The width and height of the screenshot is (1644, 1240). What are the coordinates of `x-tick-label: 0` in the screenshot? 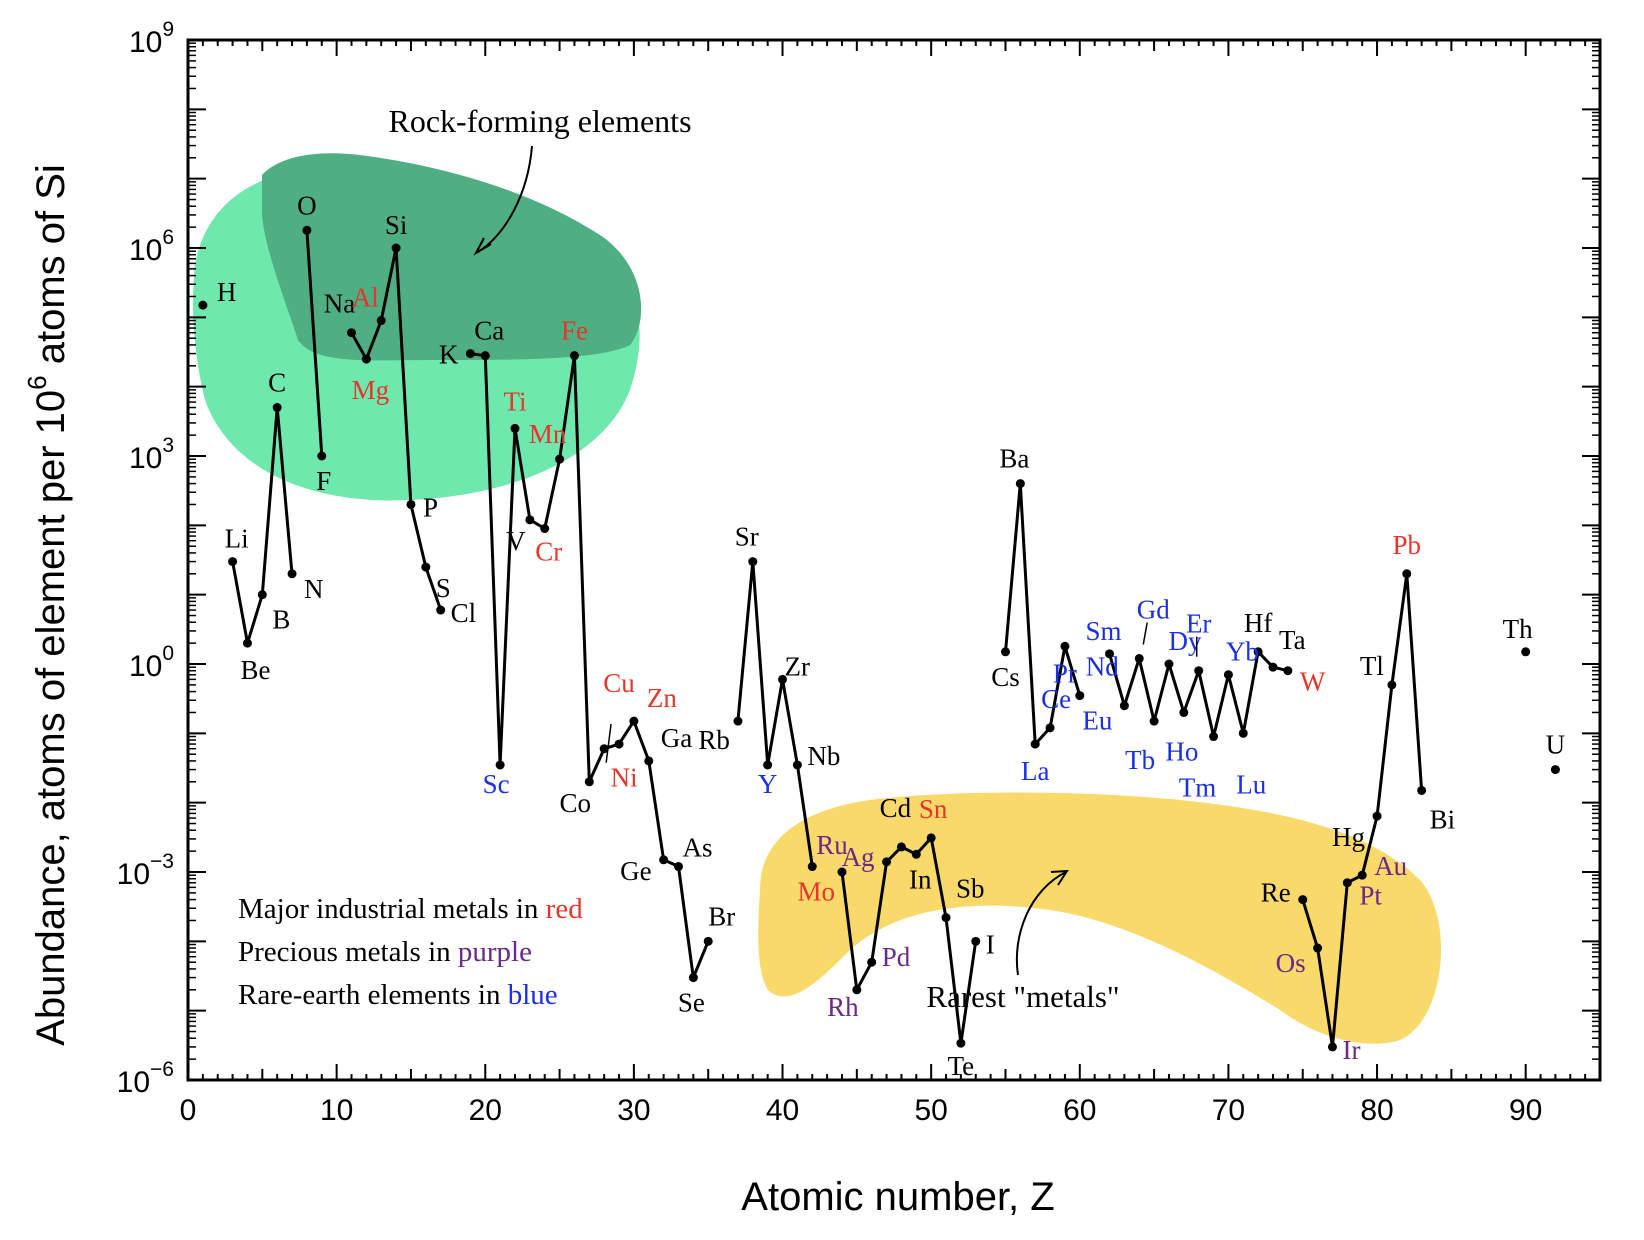 It's located at (188, 1110).